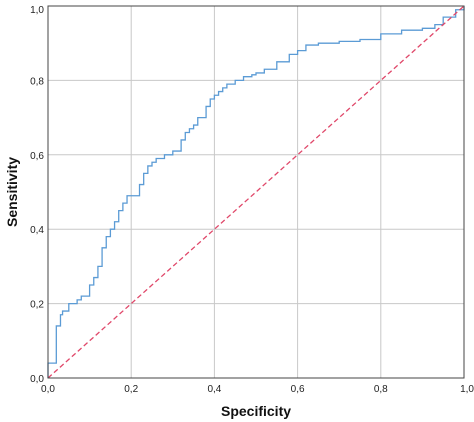  I want to click on y-tick-labels: 0,0 0,2 0,4 0,6 0,8 1,0, so click(37, 195).